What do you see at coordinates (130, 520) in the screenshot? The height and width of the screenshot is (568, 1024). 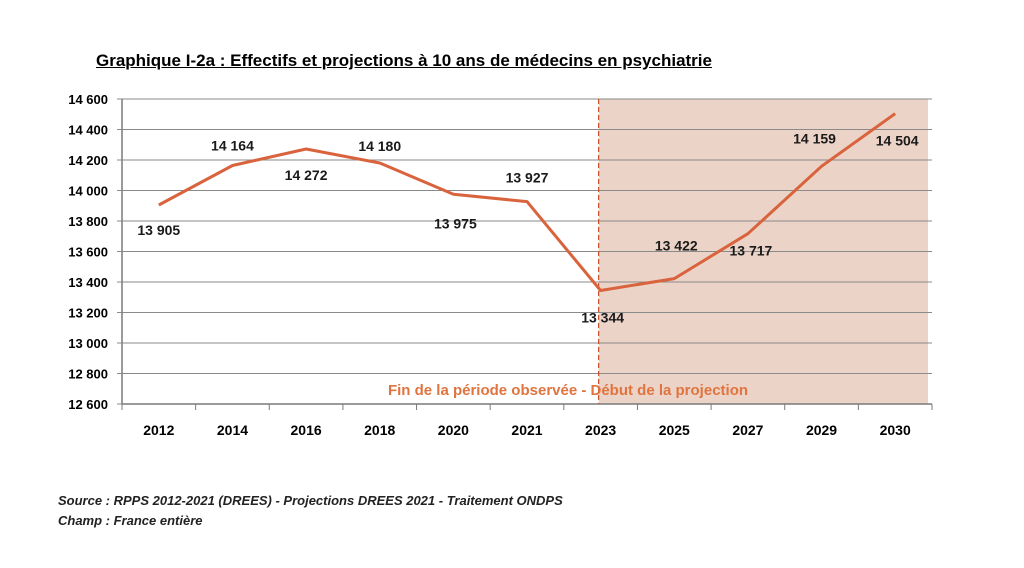 I see `scope-note: Champ : France entière` at bounding box center [130, 520].